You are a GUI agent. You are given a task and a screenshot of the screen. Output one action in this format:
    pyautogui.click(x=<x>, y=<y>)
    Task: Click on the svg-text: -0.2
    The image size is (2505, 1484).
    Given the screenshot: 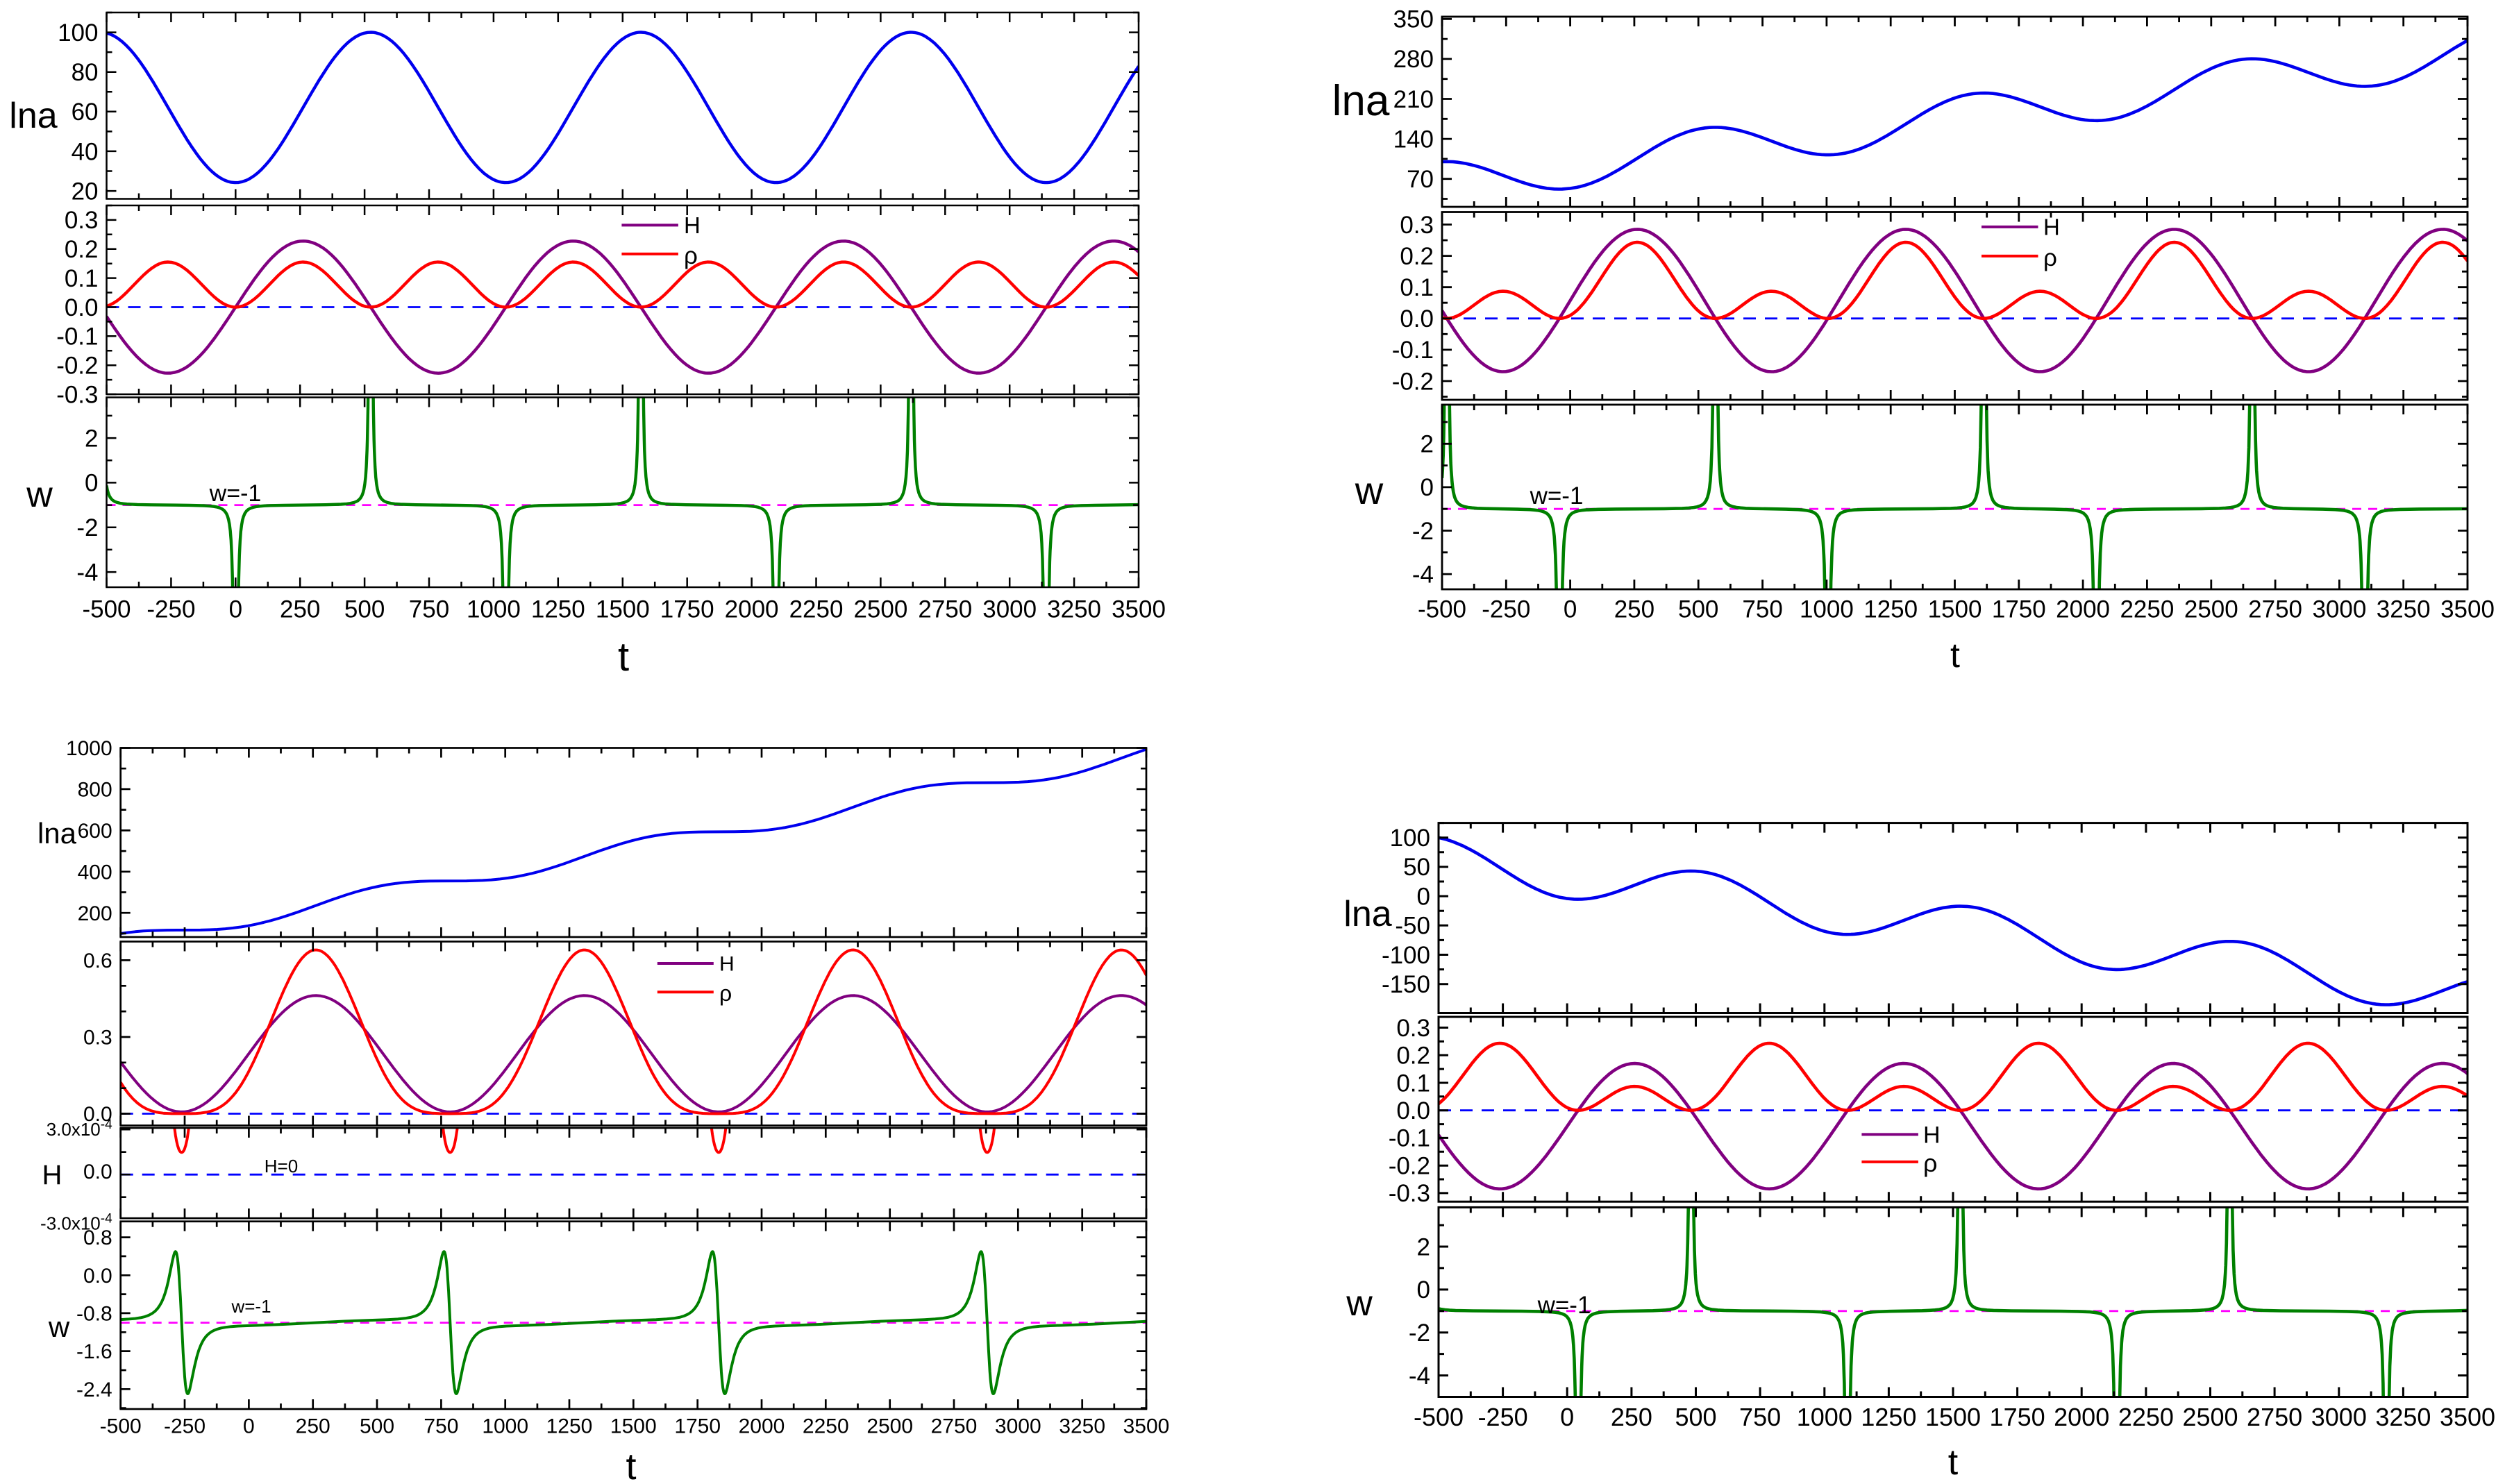 What is the action you would take?
    pyautogui.click(x=1413, y=381)
    